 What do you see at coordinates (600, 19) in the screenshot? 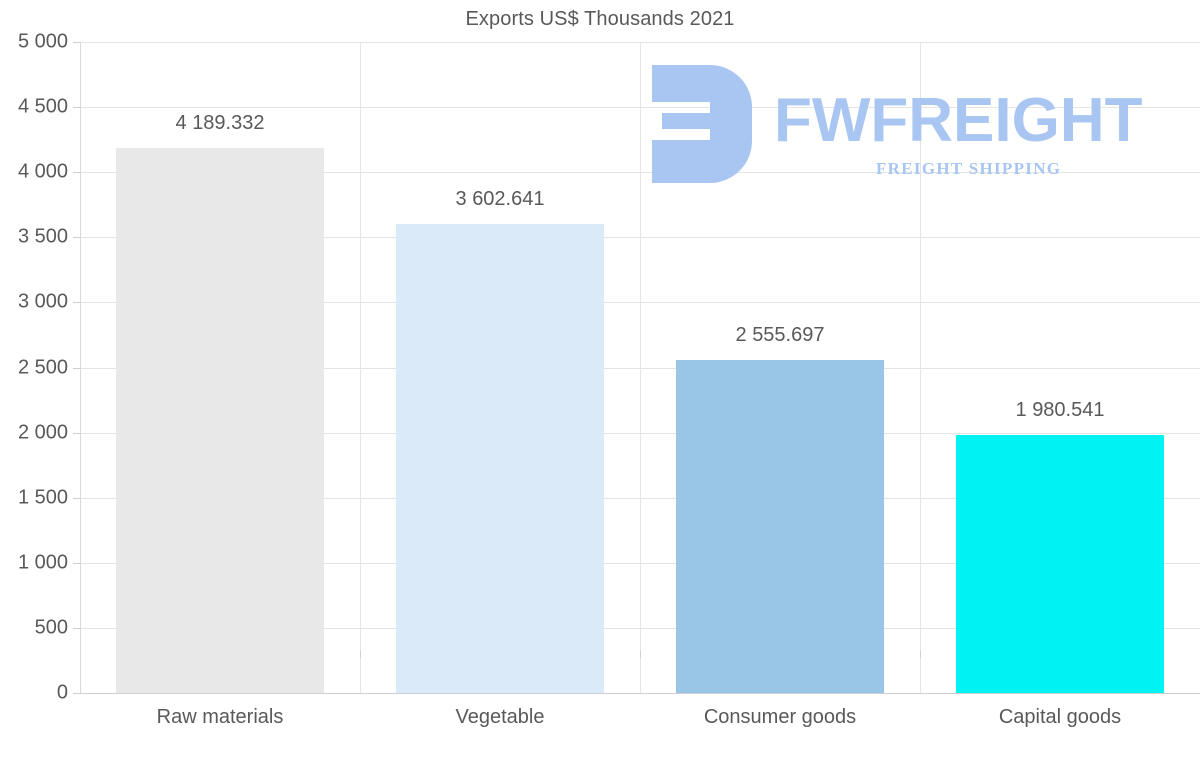
I see `chart-title: Exports US$ Thousands 2021` at bounding box center [600, 19].